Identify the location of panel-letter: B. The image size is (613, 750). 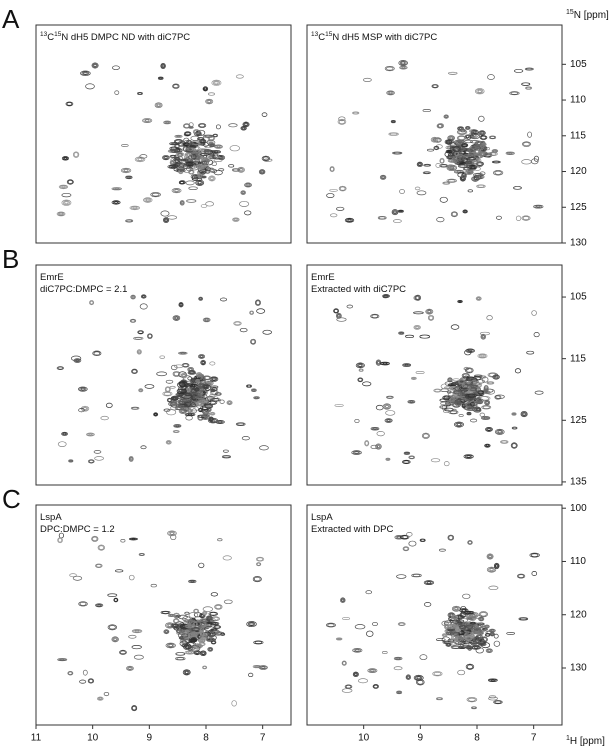
(10, 259).